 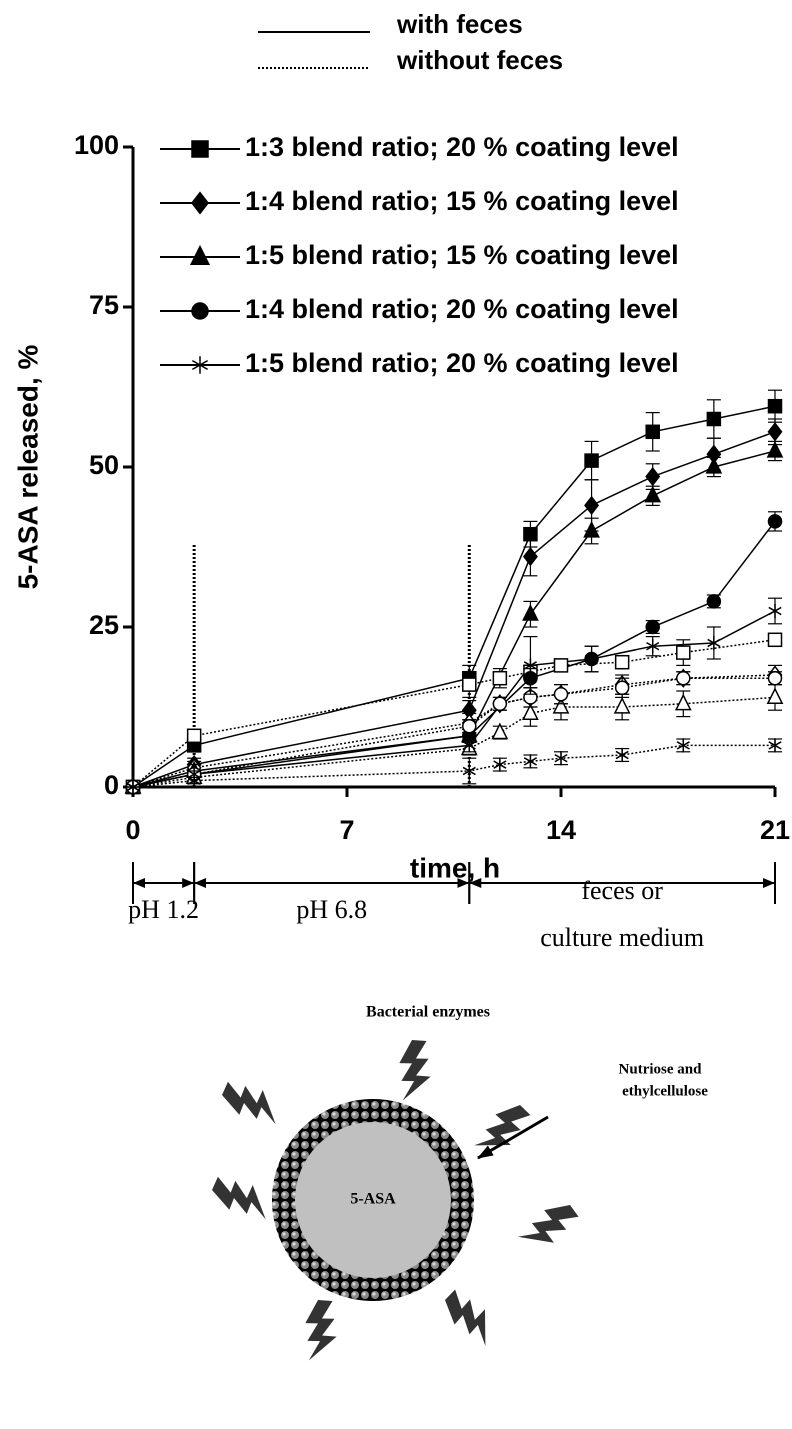 What do you see at coordinates (96, 145) in the screenshot?
I see `y-tick-label: 100` at bounding box center [96, 145].